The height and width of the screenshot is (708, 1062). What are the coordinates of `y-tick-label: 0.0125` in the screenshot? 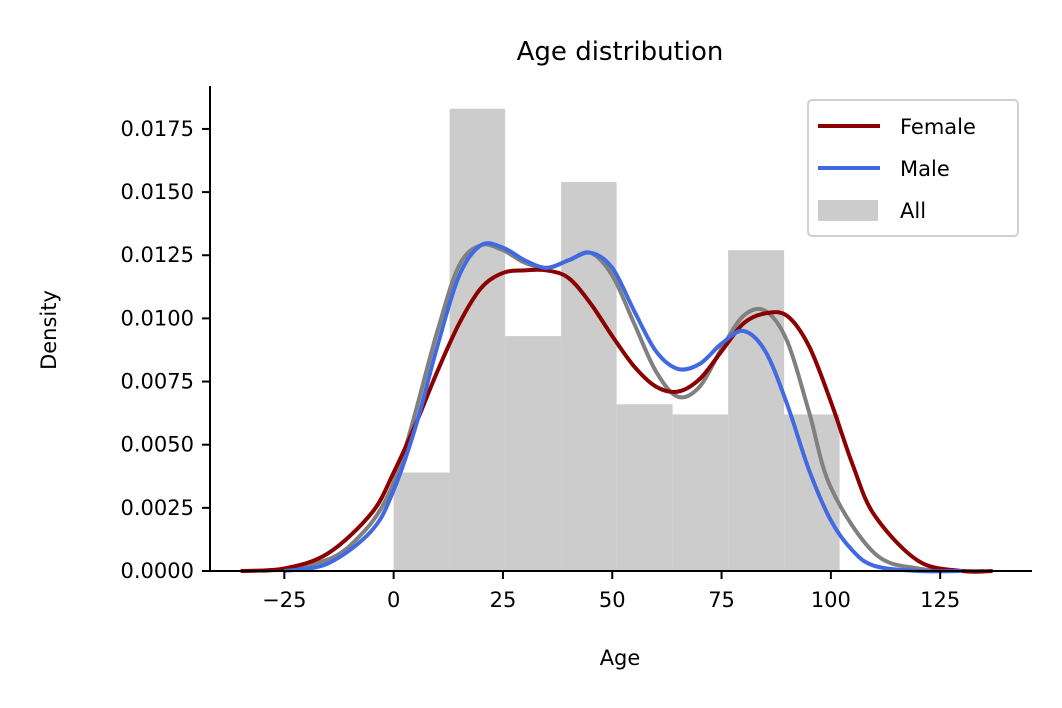 It's located at (157, 255).